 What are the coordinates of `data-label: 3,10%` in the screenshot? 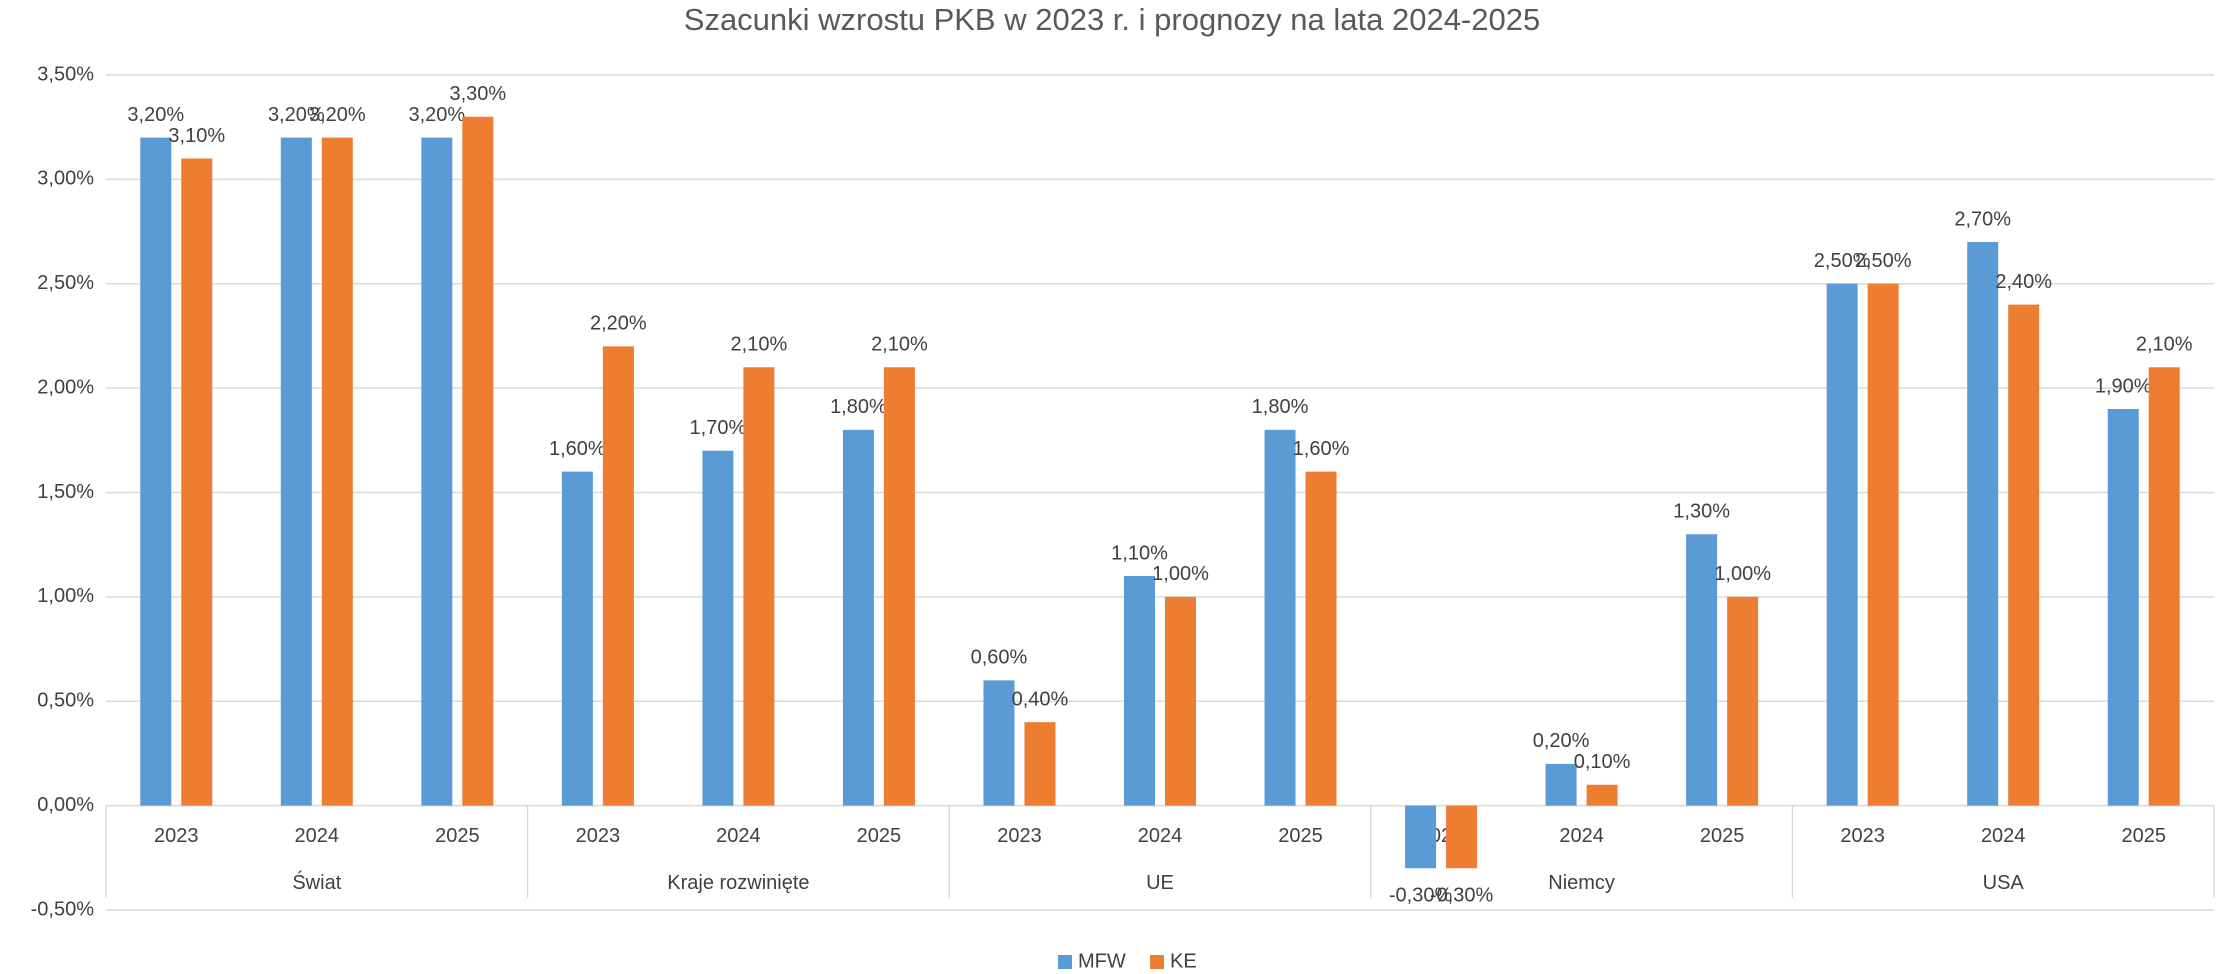 It's located at (196, 136).